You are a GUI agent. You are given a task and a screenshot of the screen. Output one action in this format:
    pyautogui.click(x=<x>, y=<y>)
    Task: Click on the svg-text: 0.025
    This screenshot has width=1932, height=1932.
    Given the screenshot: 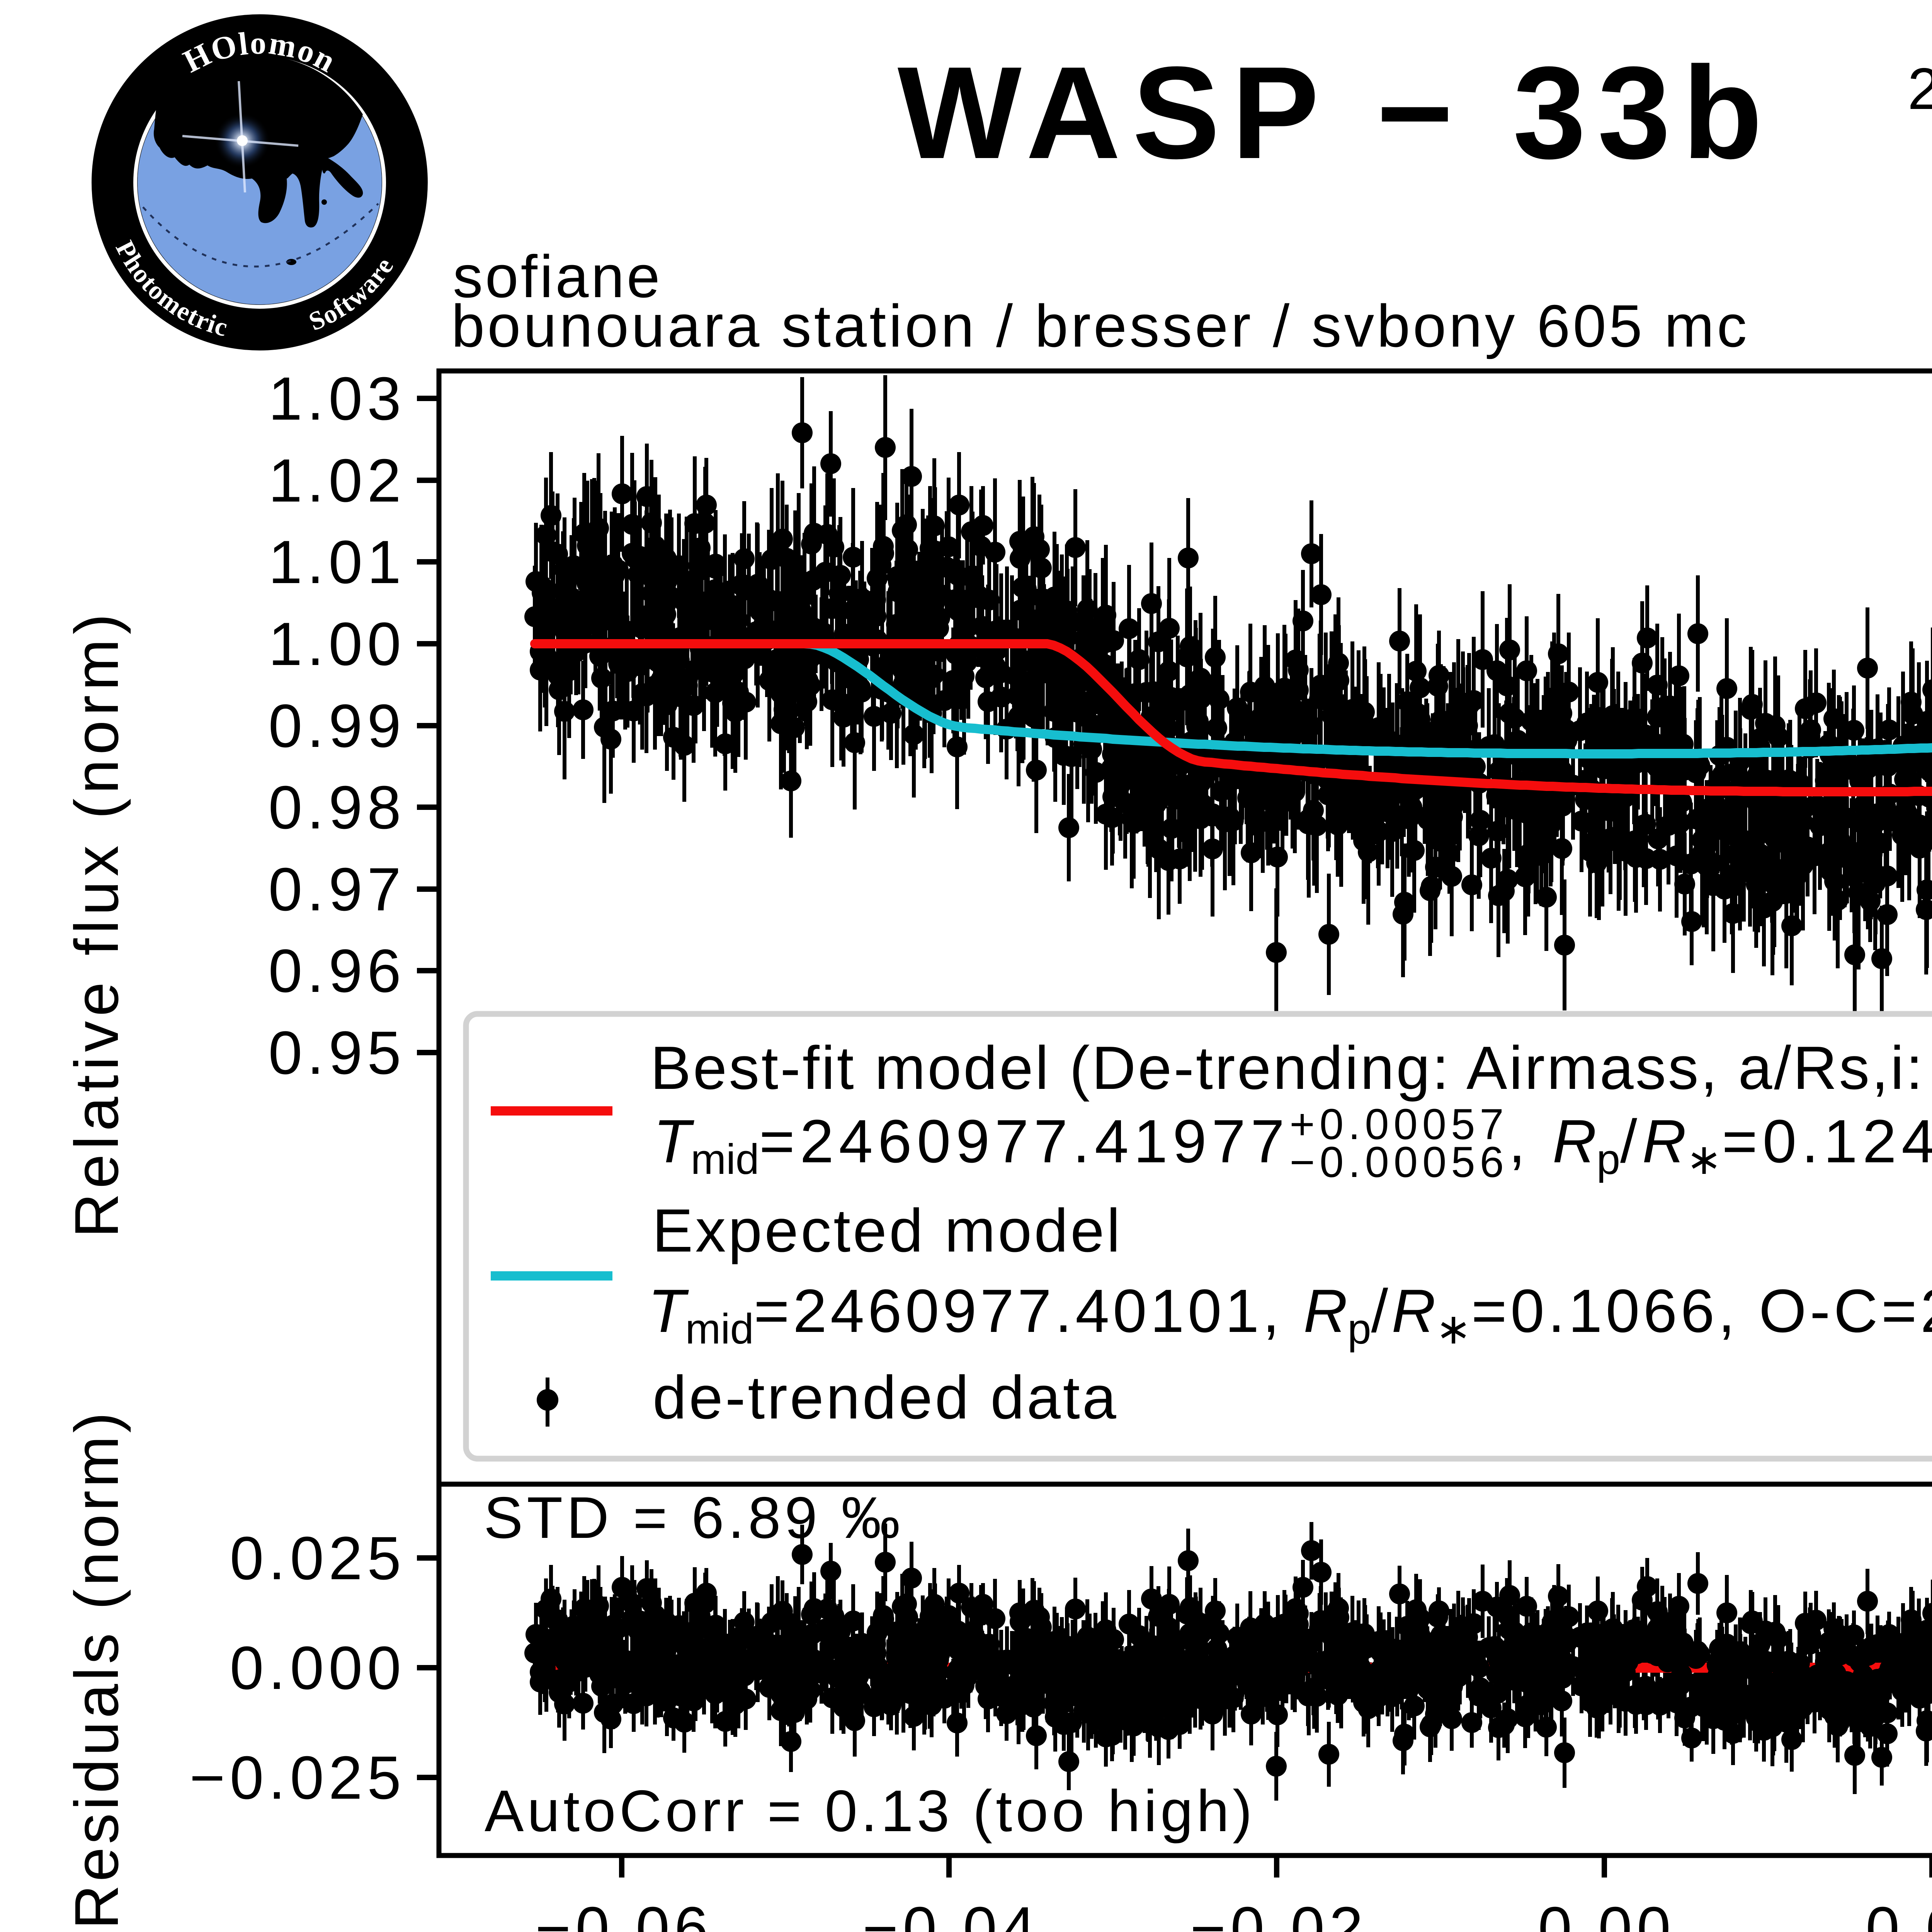 What is the action you would take?
    pyautogui.click(x=318, y=1558)
    